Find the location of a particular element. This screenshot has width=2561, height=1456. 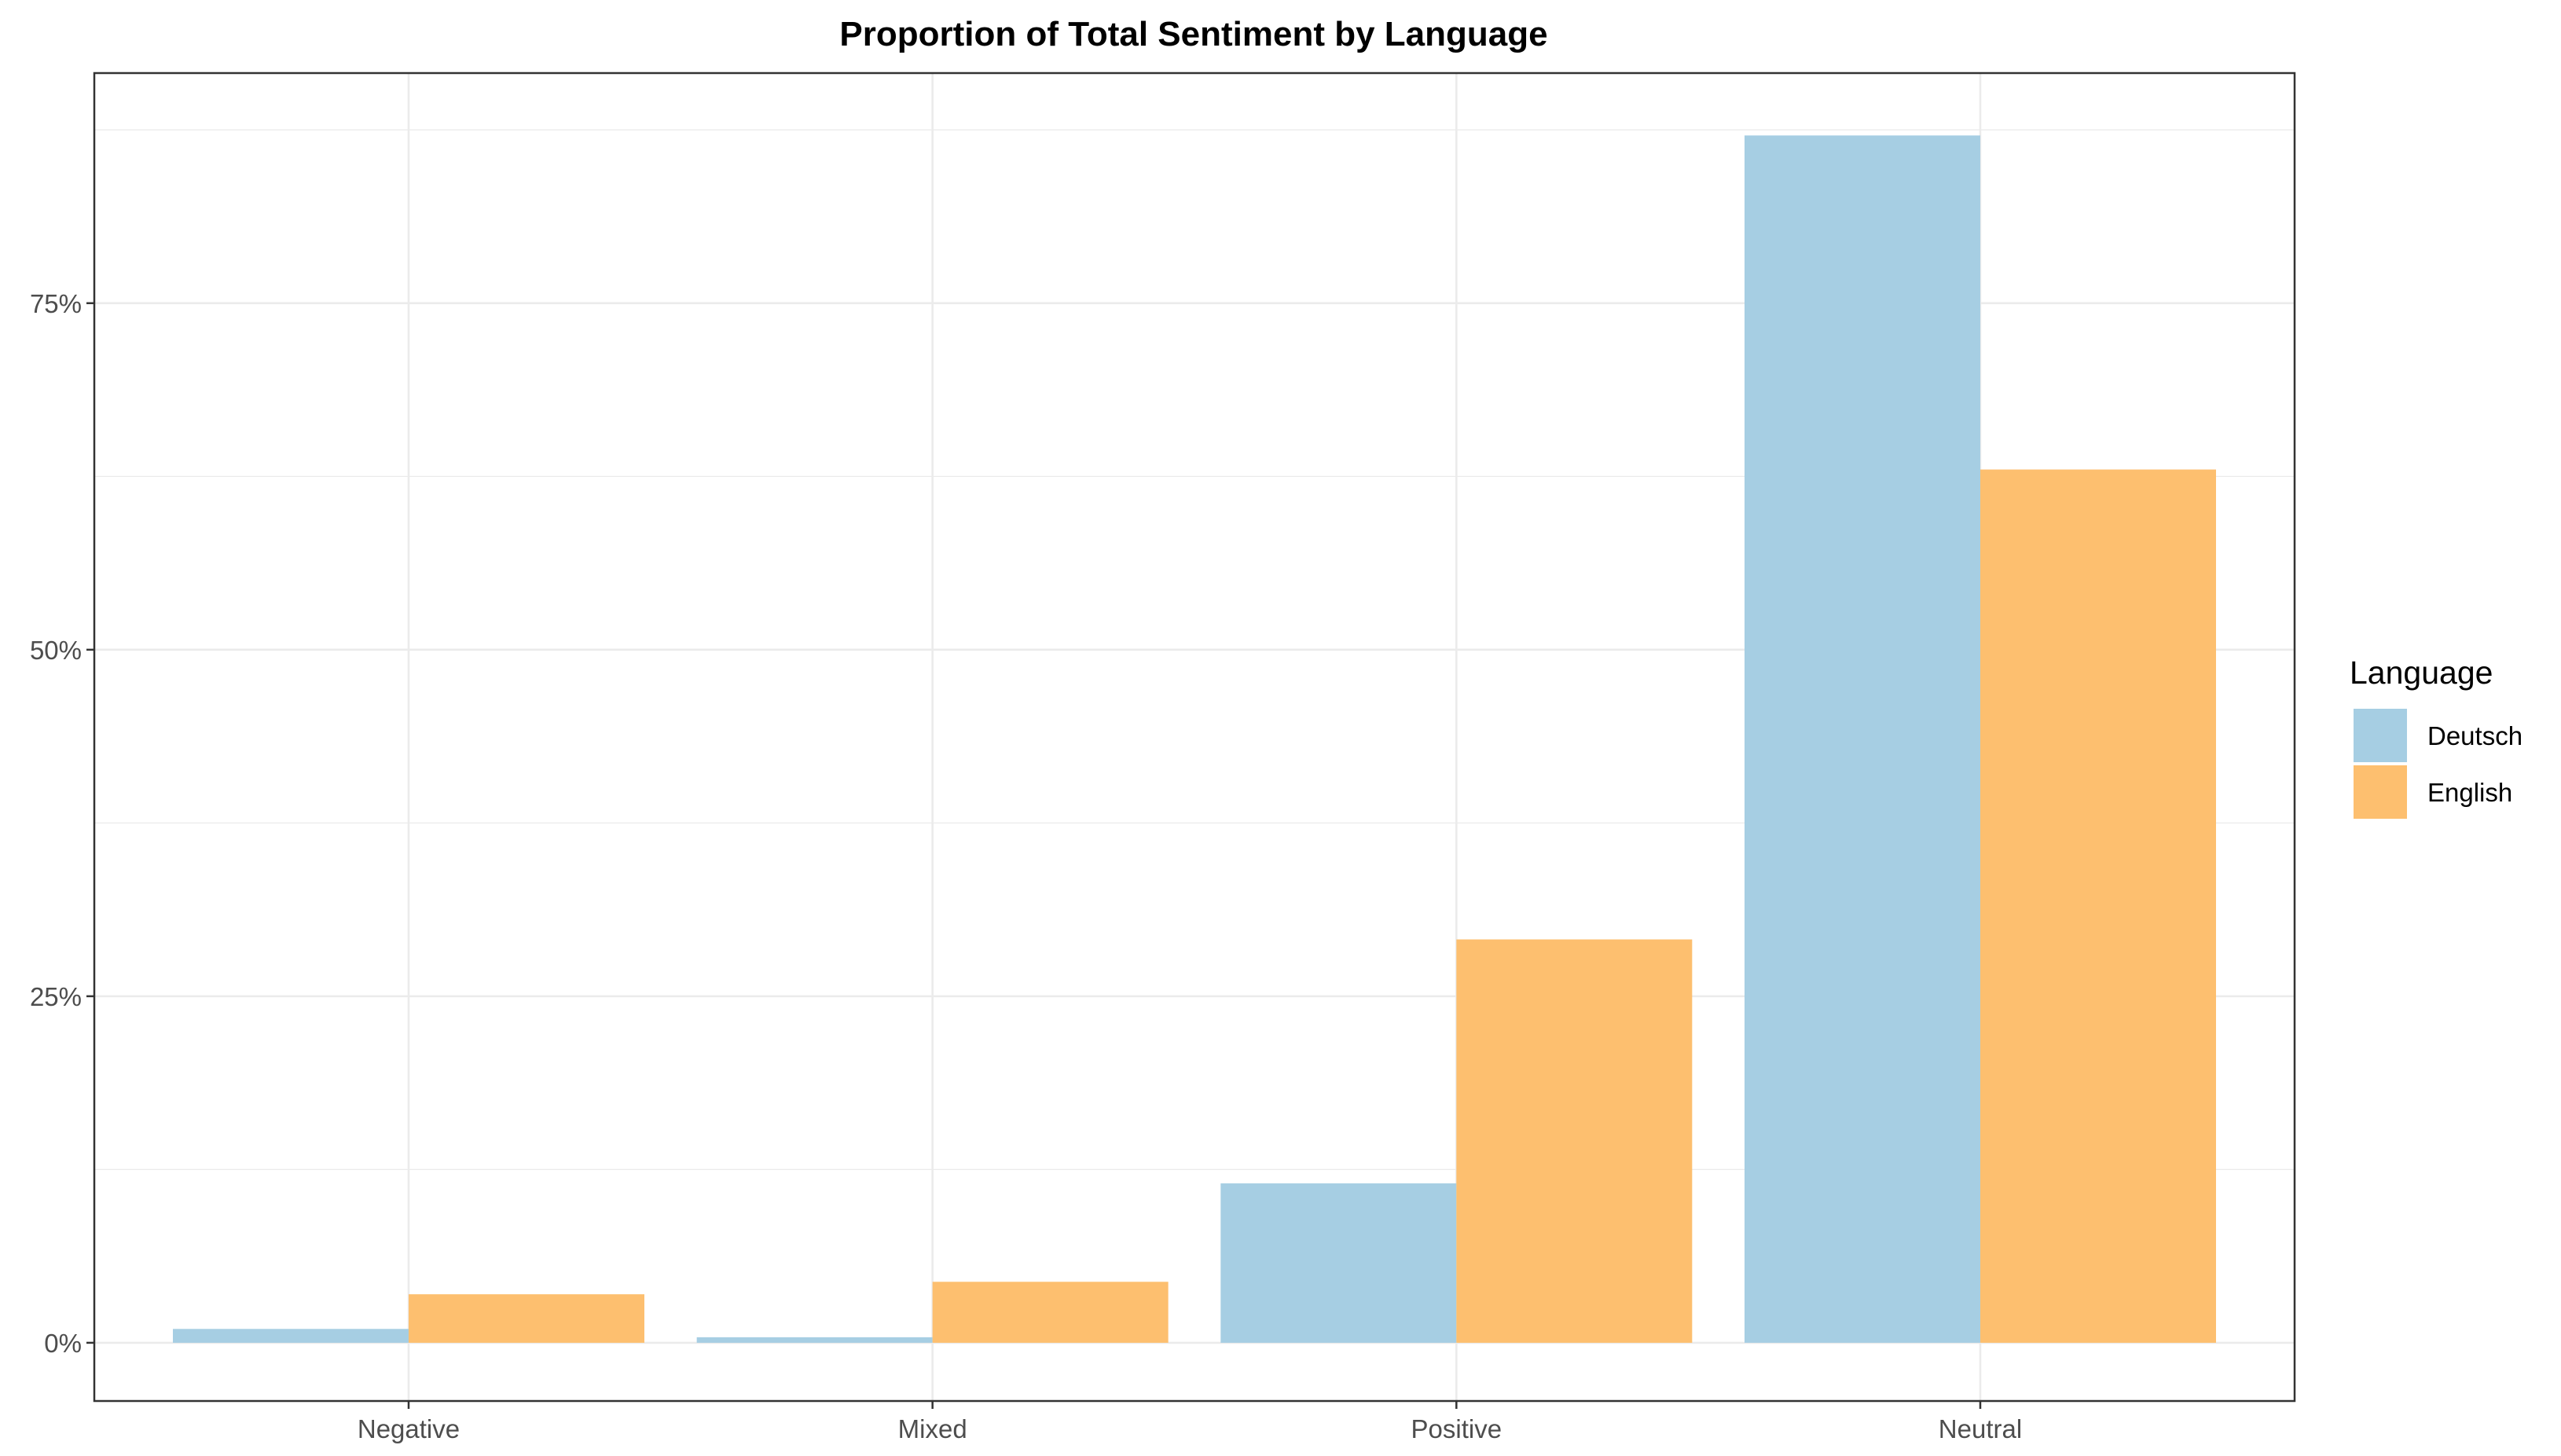

y-tick-label: 0% is located at coordinates (63, 1343).